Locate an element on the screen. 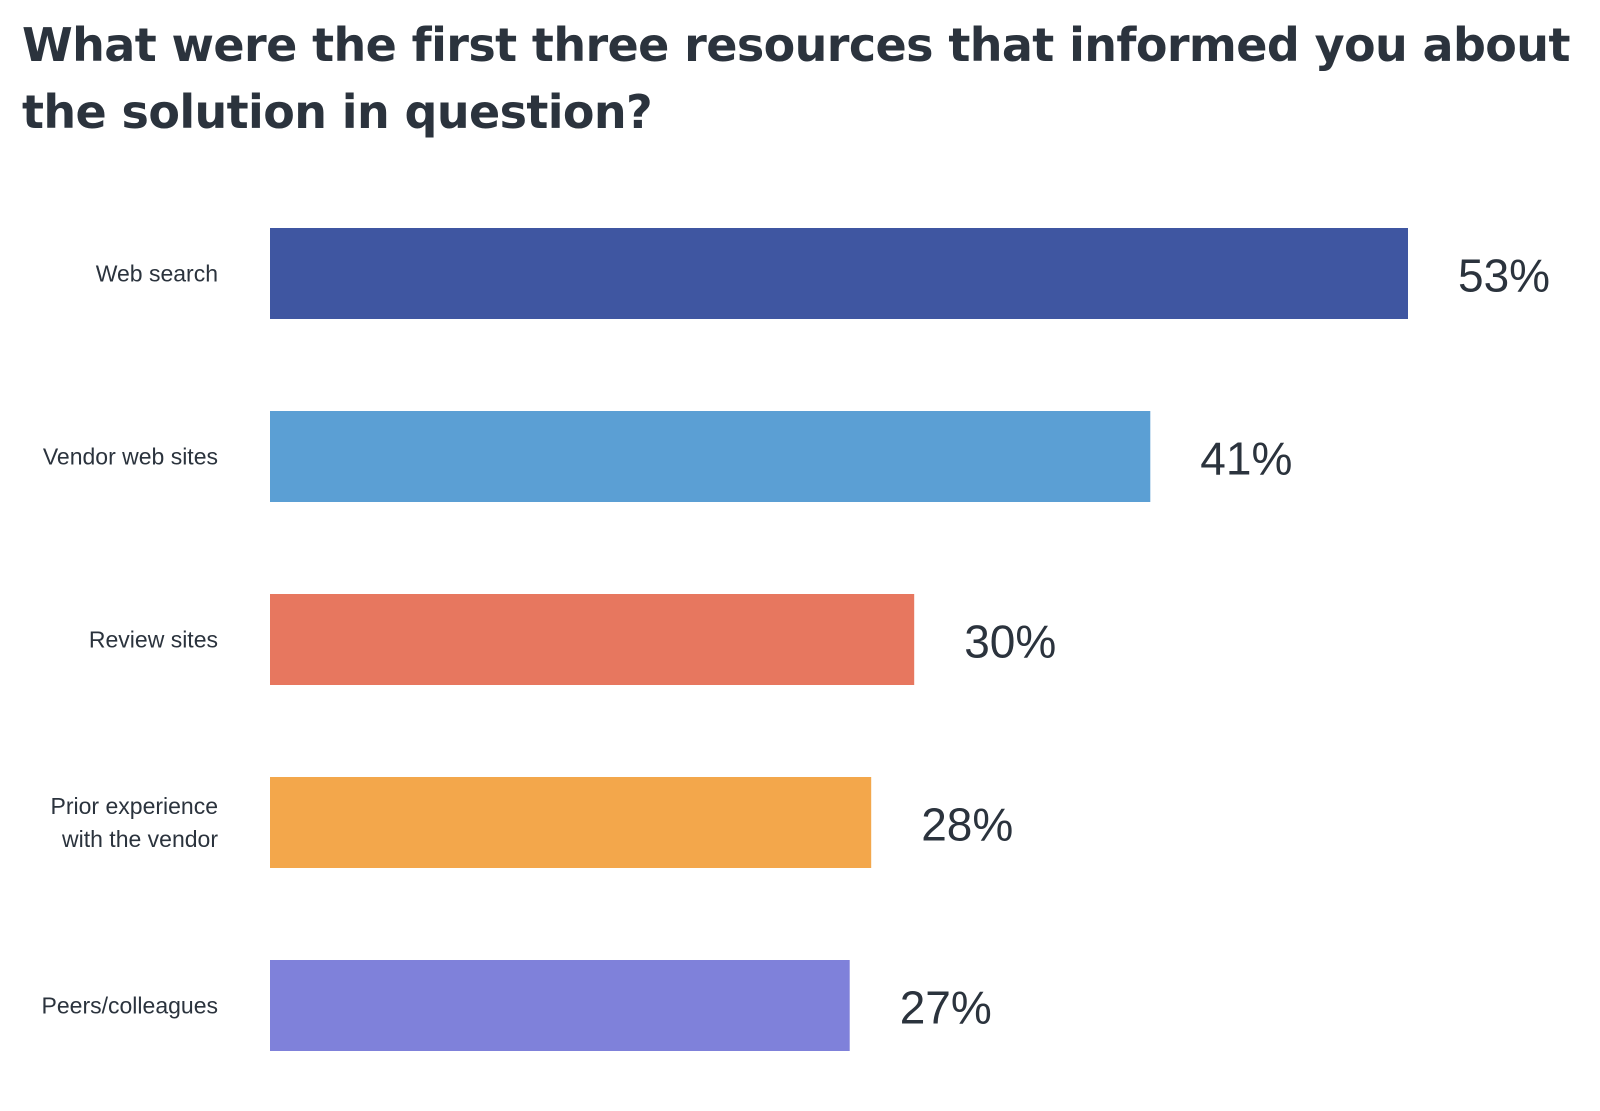 This screenshot has height=1111, width=1600. category-label-4: Peers/colleagues is located at coordinates (130, 1006).